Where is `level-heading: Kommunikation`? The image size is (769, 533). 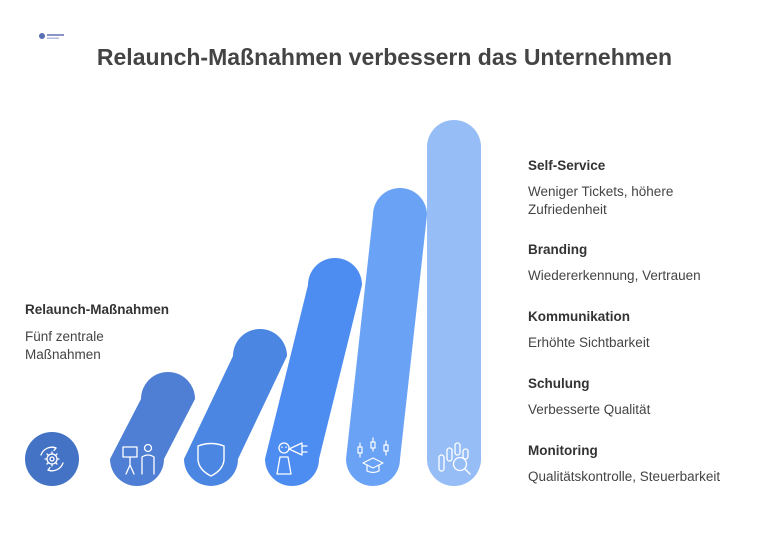
level-heading: Kommunikation is located at coordinates (579, 316).